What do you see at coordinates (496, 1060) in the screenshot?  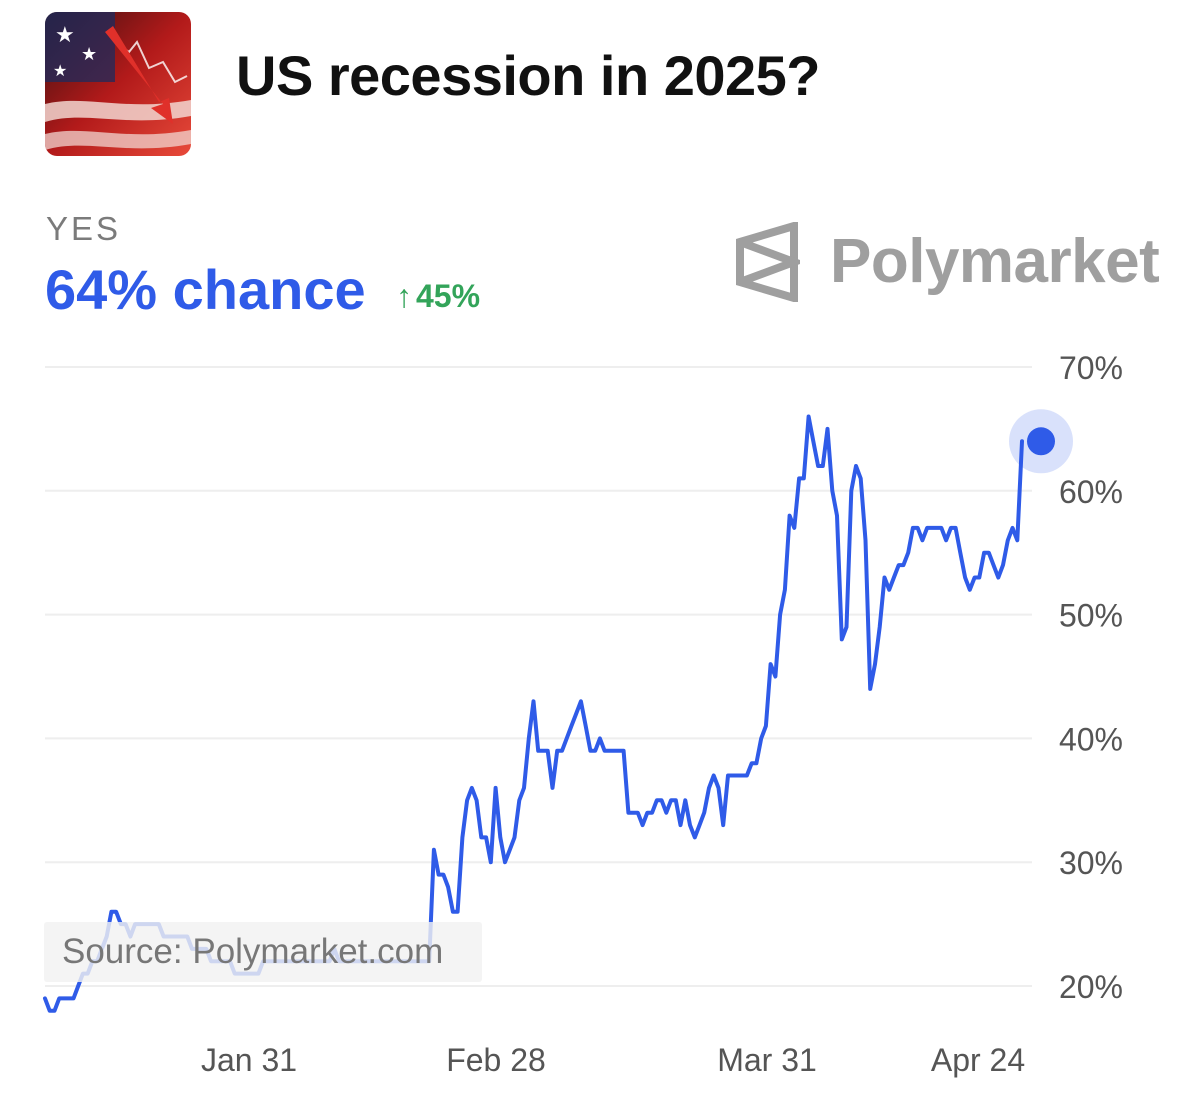 I see `x-tick-label: Feb 28` at bounding box center [496, 1060].